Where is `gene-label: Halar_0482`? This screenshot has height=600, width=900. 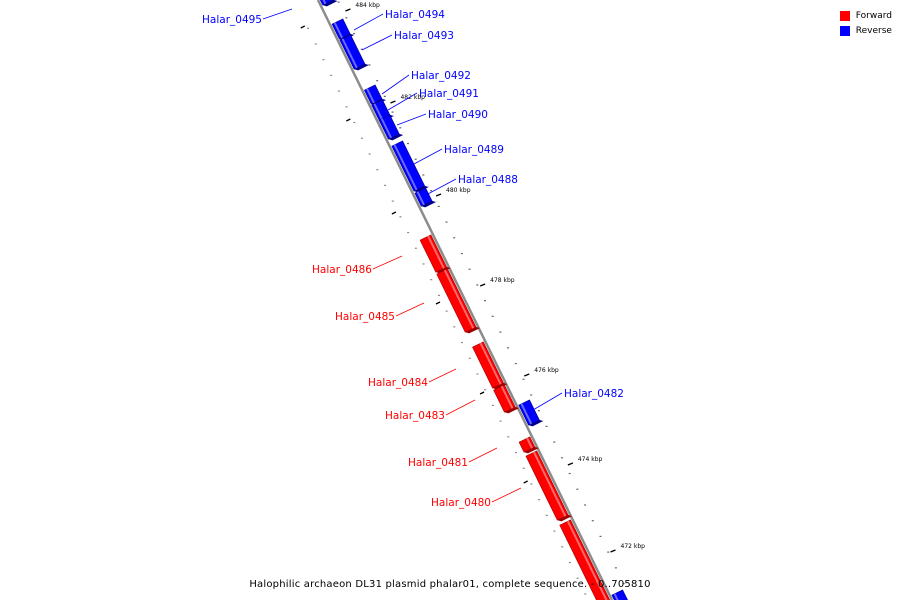
gene-label: Halar_0482 is located at coordinates (594, 394).